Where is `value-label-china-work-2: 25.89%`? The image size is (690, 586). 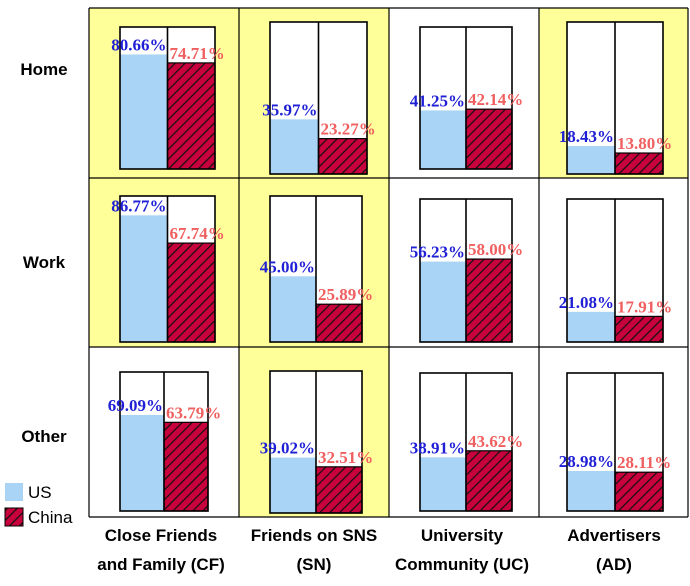 value-label-china-work-2: 25.89% is located at coordinates (345, 294).